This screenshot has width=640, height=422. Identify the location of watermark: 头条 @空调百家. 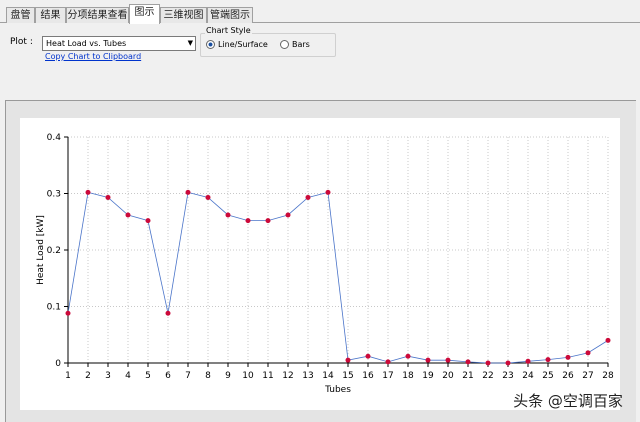
(568, 401).